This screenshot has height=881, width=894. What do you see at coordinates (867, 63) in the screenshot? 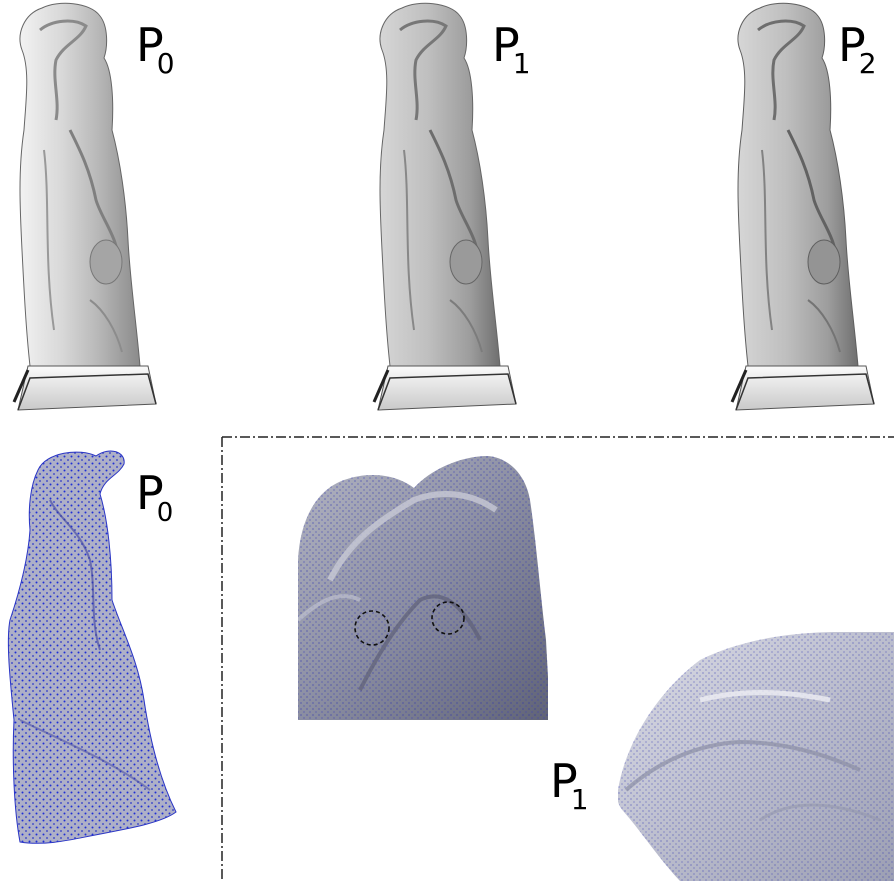
I see `label-subscript: 2` at bounding box center [867, 63].